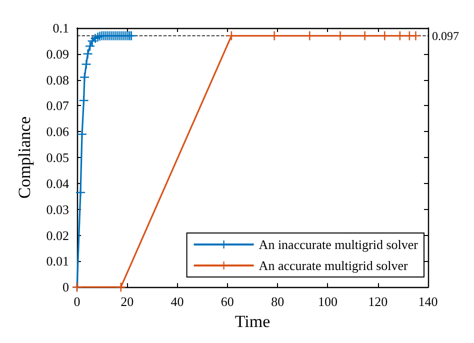  What do you see at coordinates (58, 183) in the screenshot?
I see `y-tick-label: 0.04` at bounding box center [58, 183].